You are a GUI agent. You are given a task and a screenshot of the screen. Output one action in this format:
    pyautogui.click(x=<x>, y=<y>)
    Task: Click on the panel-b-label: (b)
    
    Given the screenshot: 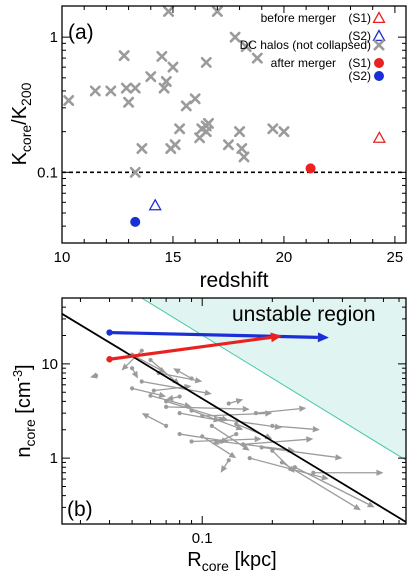 What is the action you would take?
    pyautogui.click(x=80, y=509)
    